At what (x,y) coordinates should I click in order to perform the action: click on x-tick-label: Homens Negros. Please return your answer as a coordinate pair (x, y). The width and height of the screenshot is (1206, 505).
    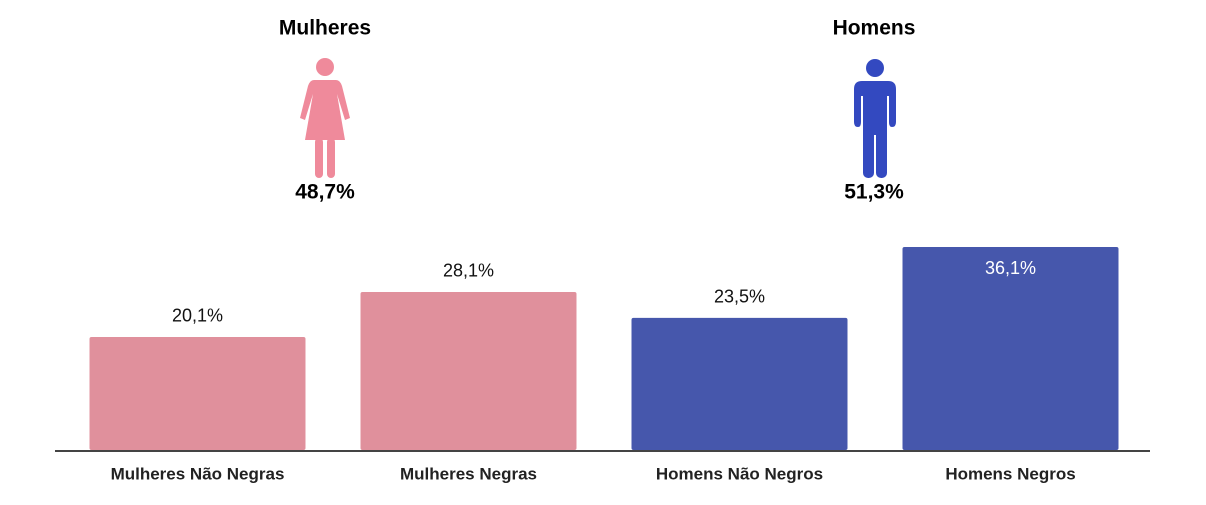
    Looking at the image, I should click on (1010, 473).